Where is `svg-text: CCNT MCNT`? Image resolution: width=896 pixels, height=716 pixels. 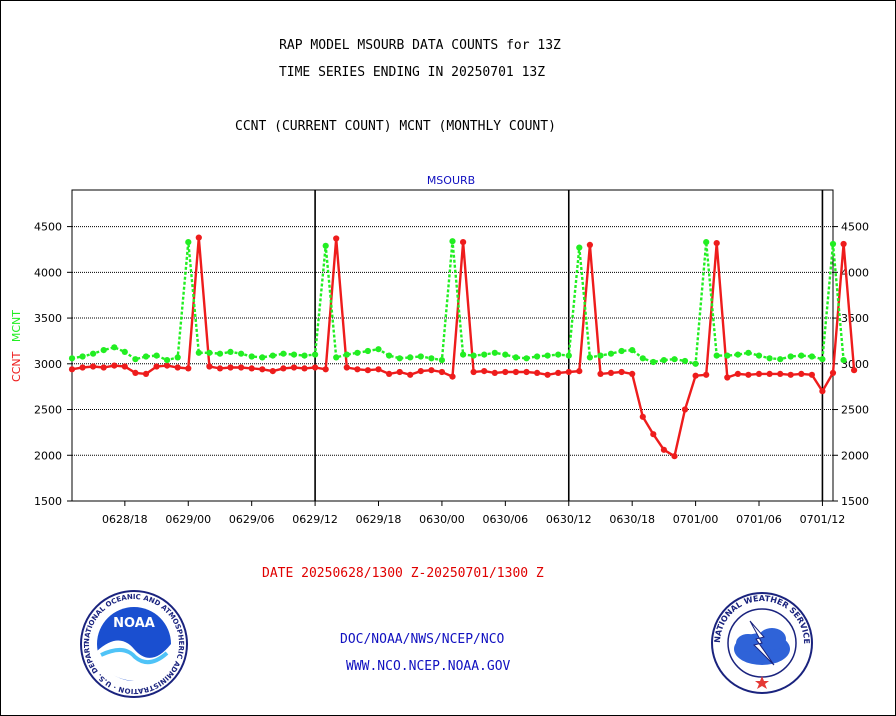
svg-text: CCNT MCNT is located at coordinates (16, 346).